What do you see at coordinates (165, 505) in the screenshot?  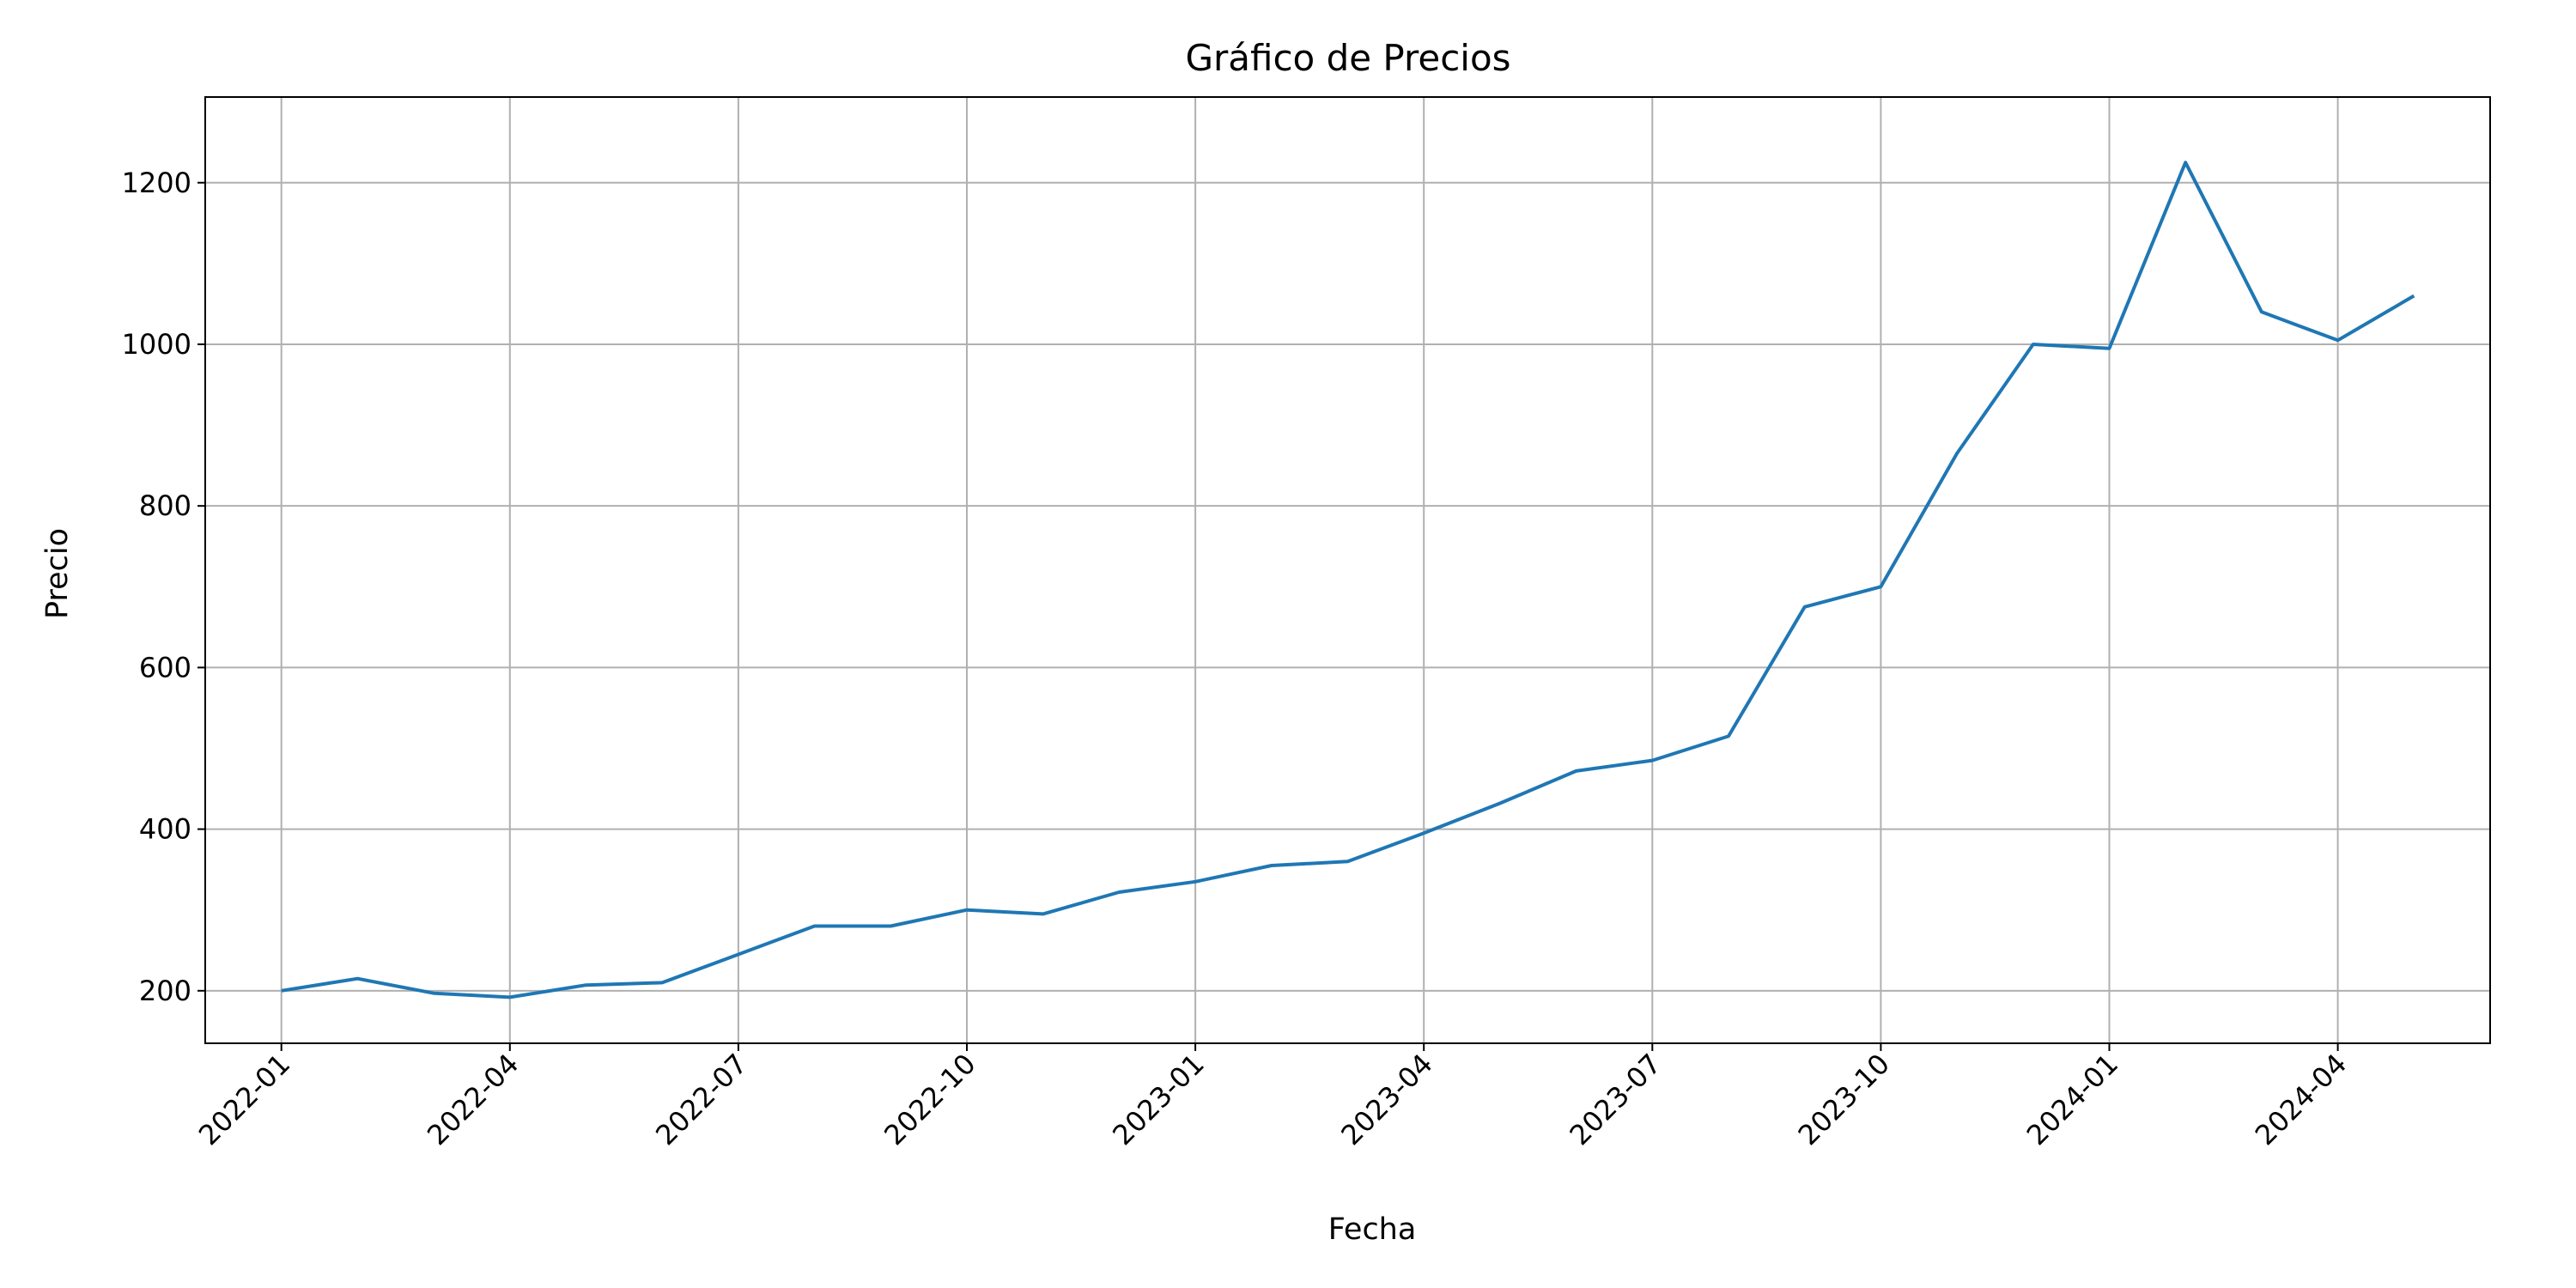 I see `y-tick-label: 800` at bounding box center [165, 505].